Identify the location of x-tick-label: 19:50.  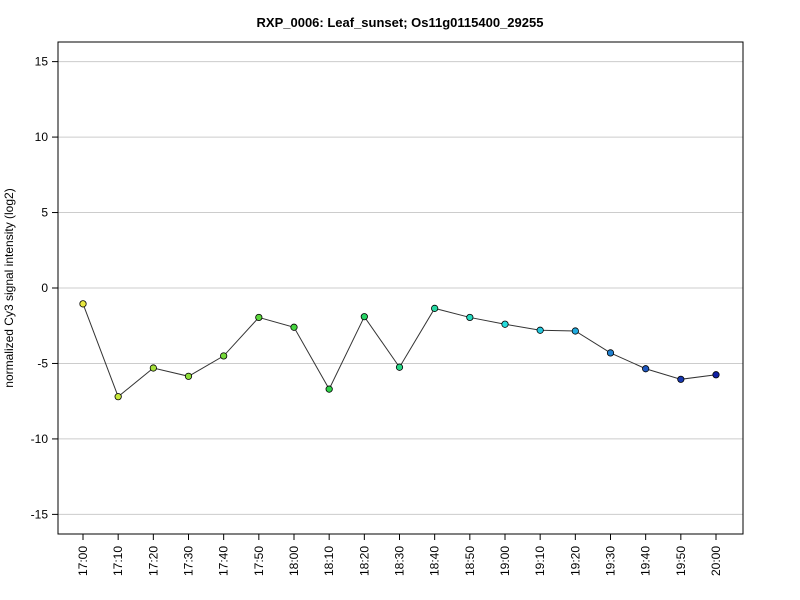
(681, 561).